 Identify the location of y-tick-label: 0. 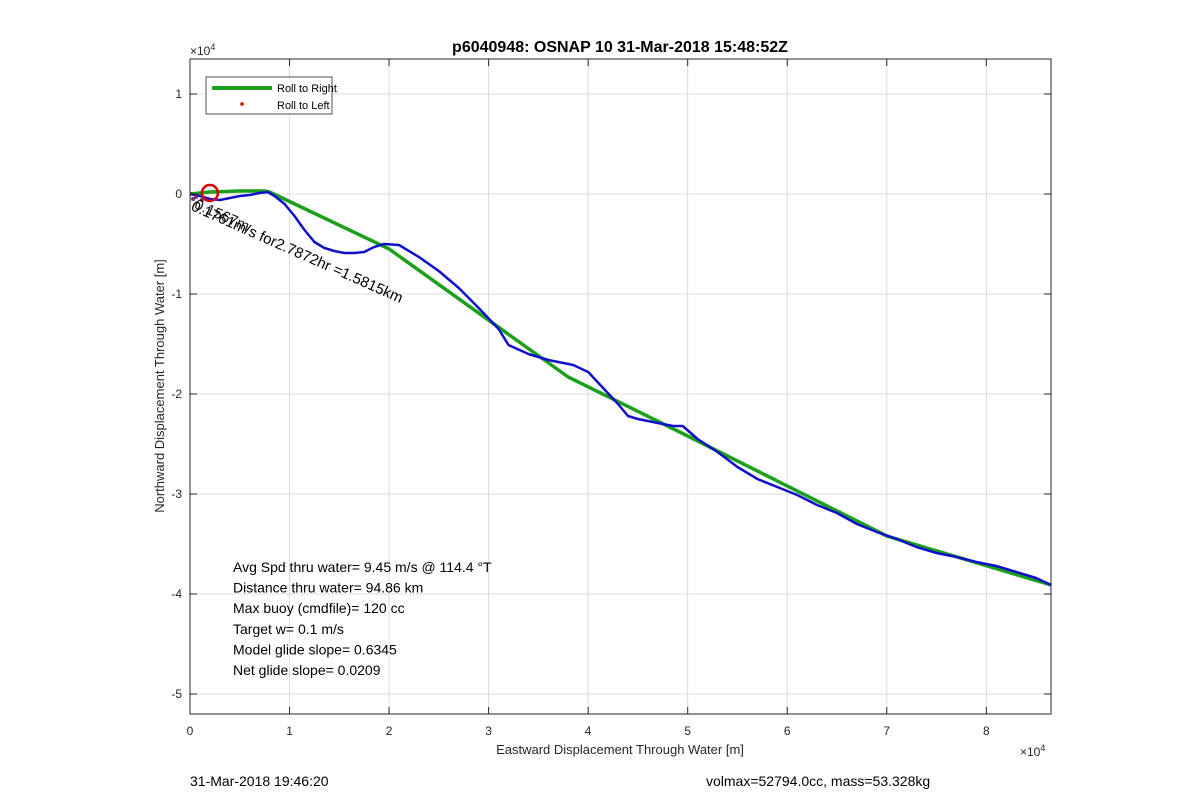
(178, 194).